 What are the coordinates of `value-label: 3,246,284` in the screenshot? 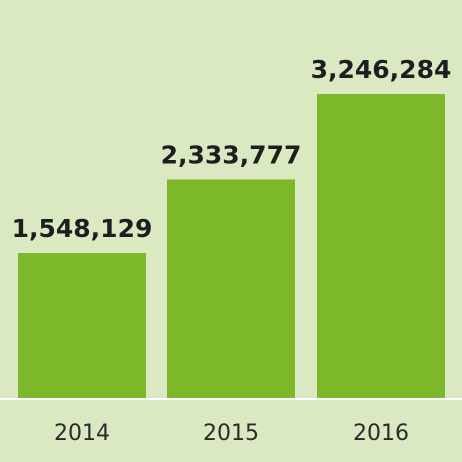 It's located at (381, 69).